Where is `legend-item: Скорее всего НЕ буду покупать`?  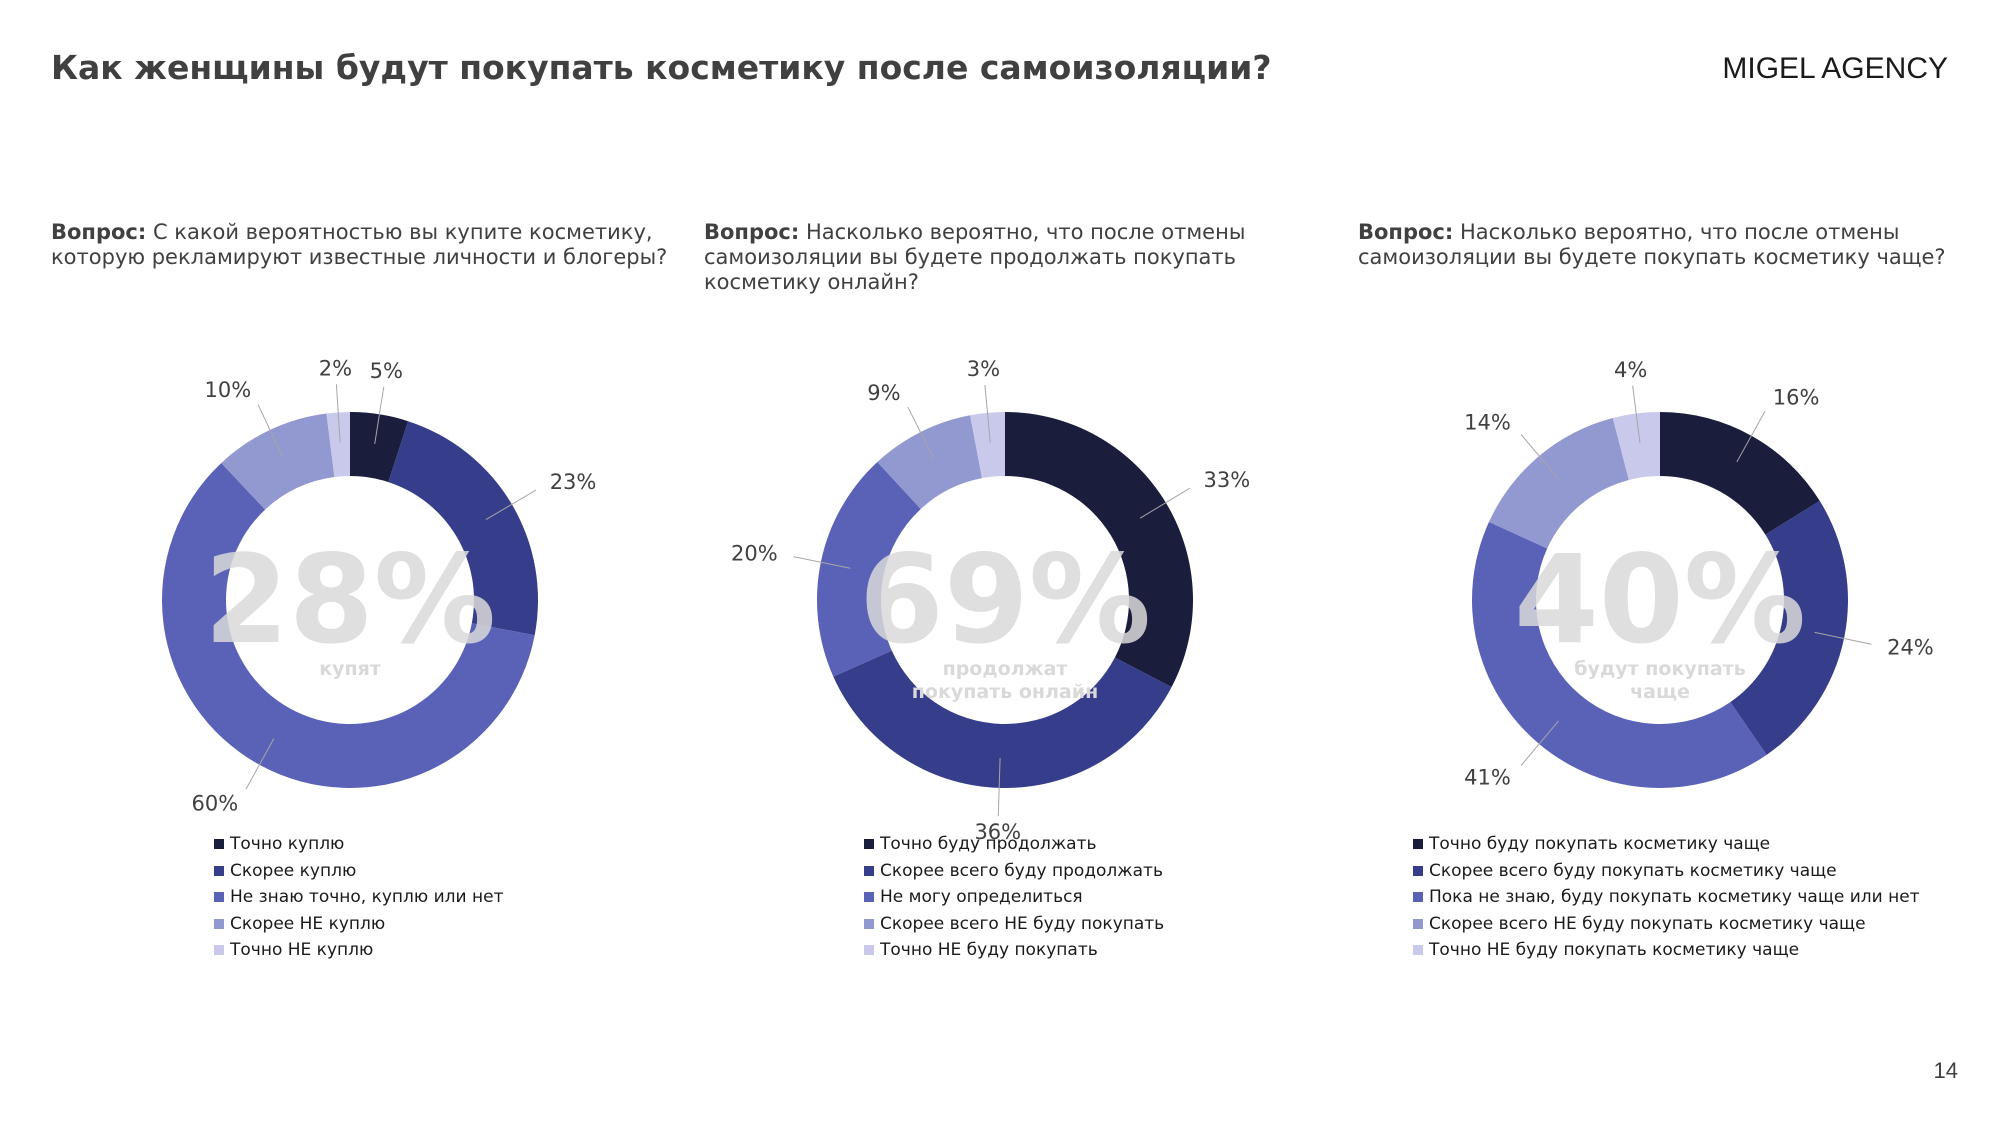
legend-item: Скорее всего НЕ буду покупать is located at coordinates (1014, 924).